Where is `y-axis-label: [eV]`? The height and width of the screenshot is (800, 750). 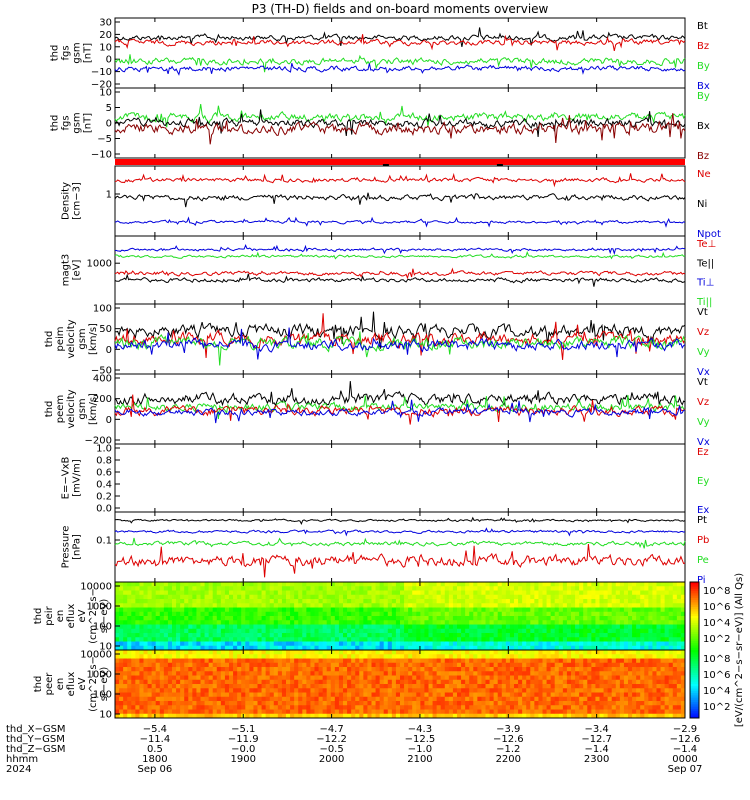 y-axis-label: [eV] is located at coordinates (77, 270).